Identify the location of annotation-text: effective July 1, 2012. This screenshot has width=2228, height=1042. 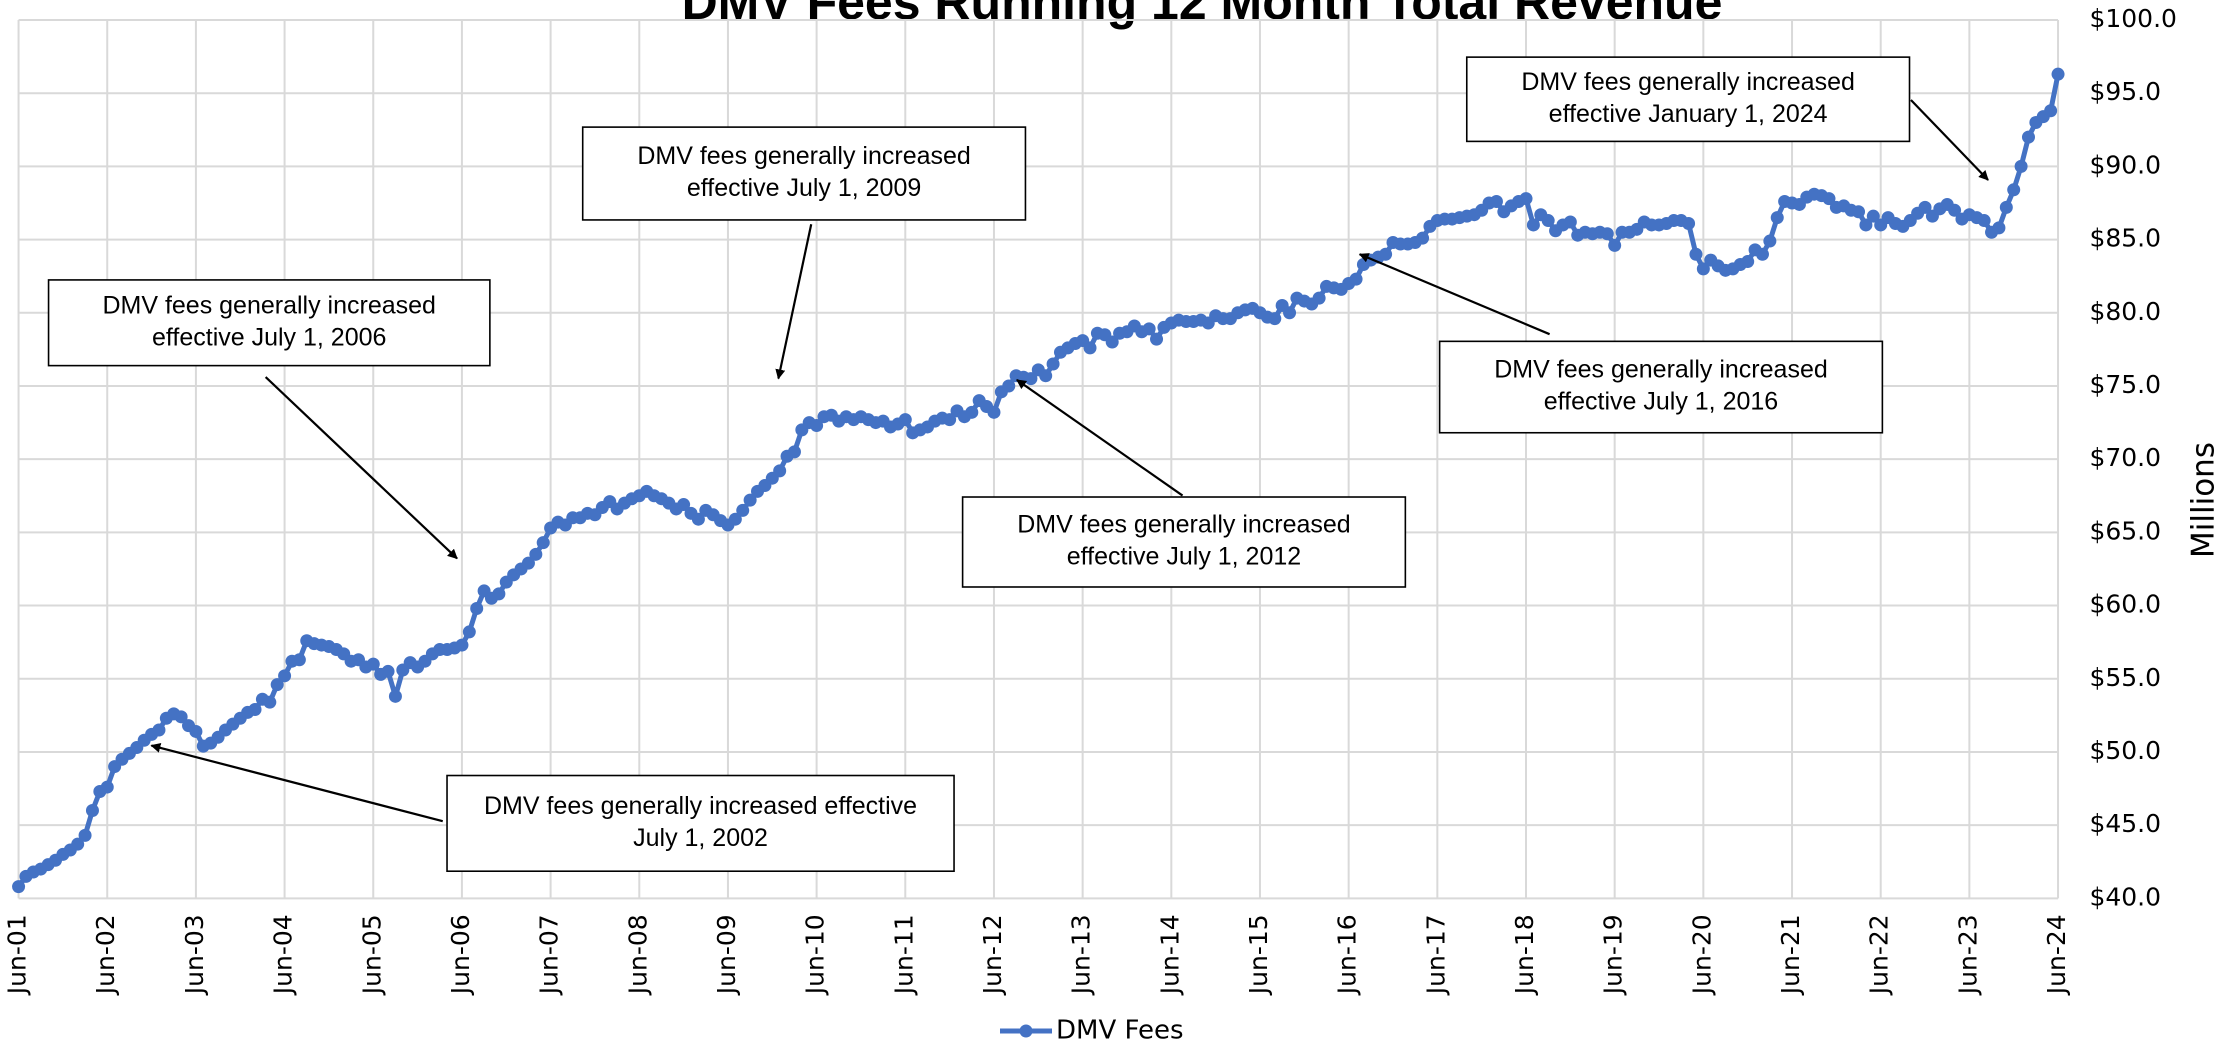
(1184, 557).